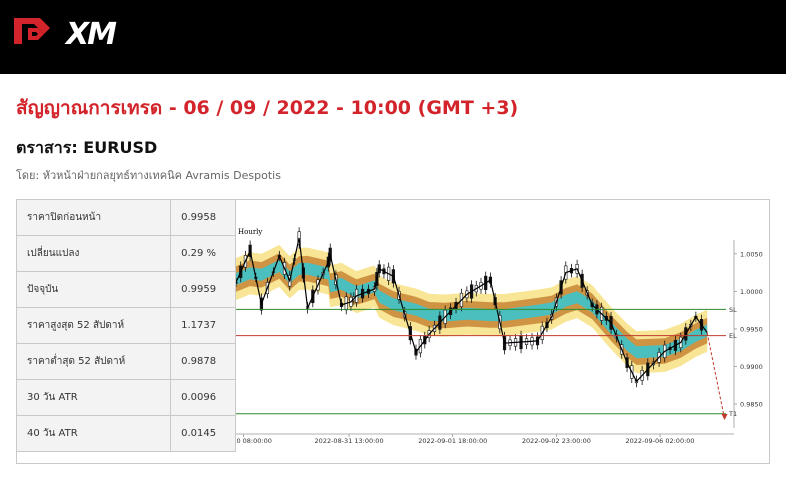 Image resolution: width=786 pixels, height=477 pixels. I want to click on table-row: ปัจจุบัน 0.9959, so click(125, 289).